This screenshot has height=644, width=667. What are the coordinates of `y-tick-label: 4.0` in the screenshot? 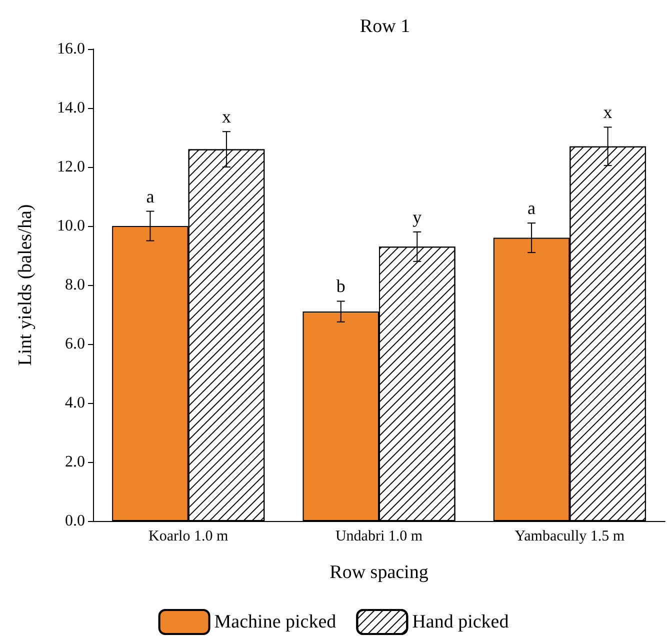 It's located at (75, 403).